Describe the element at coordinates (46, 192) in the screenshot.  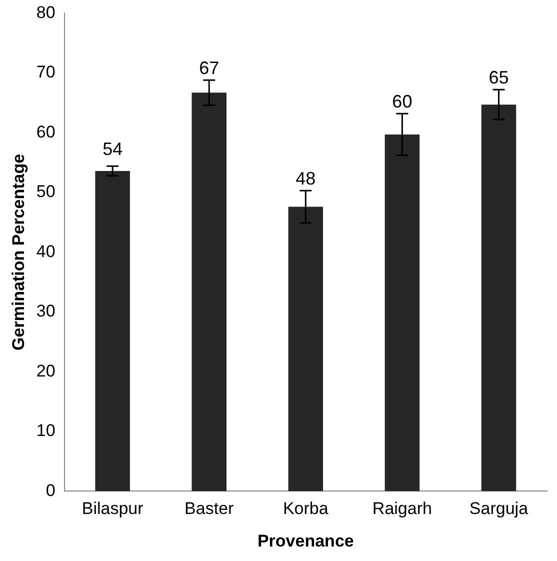
I see `y-tick-label: 50` at that location.